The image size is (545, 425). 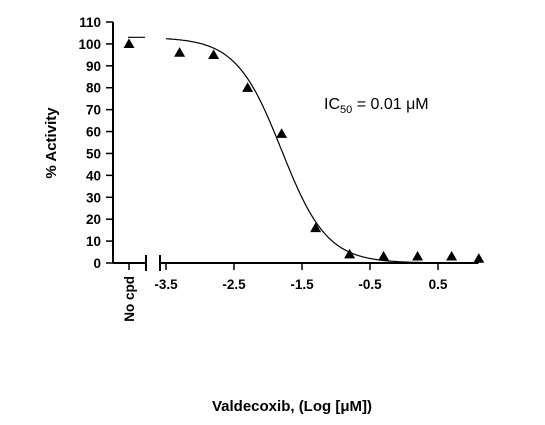 What do you see at coordinates (93, 153) in the screenshot?
I see `y-tick-label: 50` at bounding box center [93, 153].